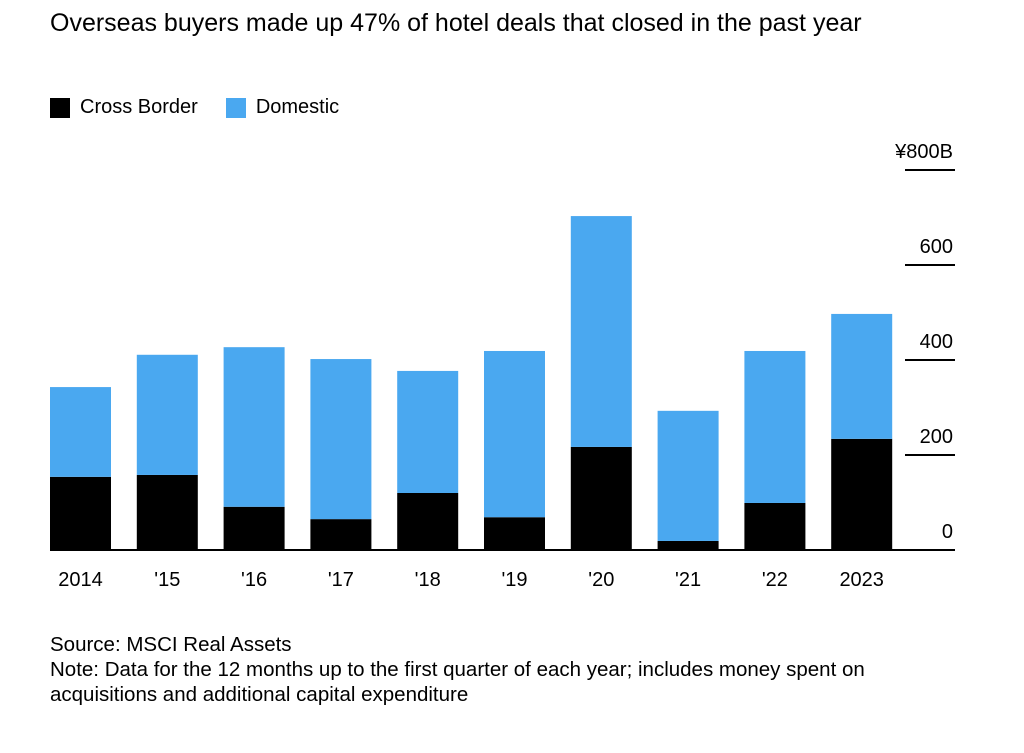 Image resolution: width=1024 pixels, height=753 pixels. I want to click on x-tick-label: 2023, so click(861, 580).